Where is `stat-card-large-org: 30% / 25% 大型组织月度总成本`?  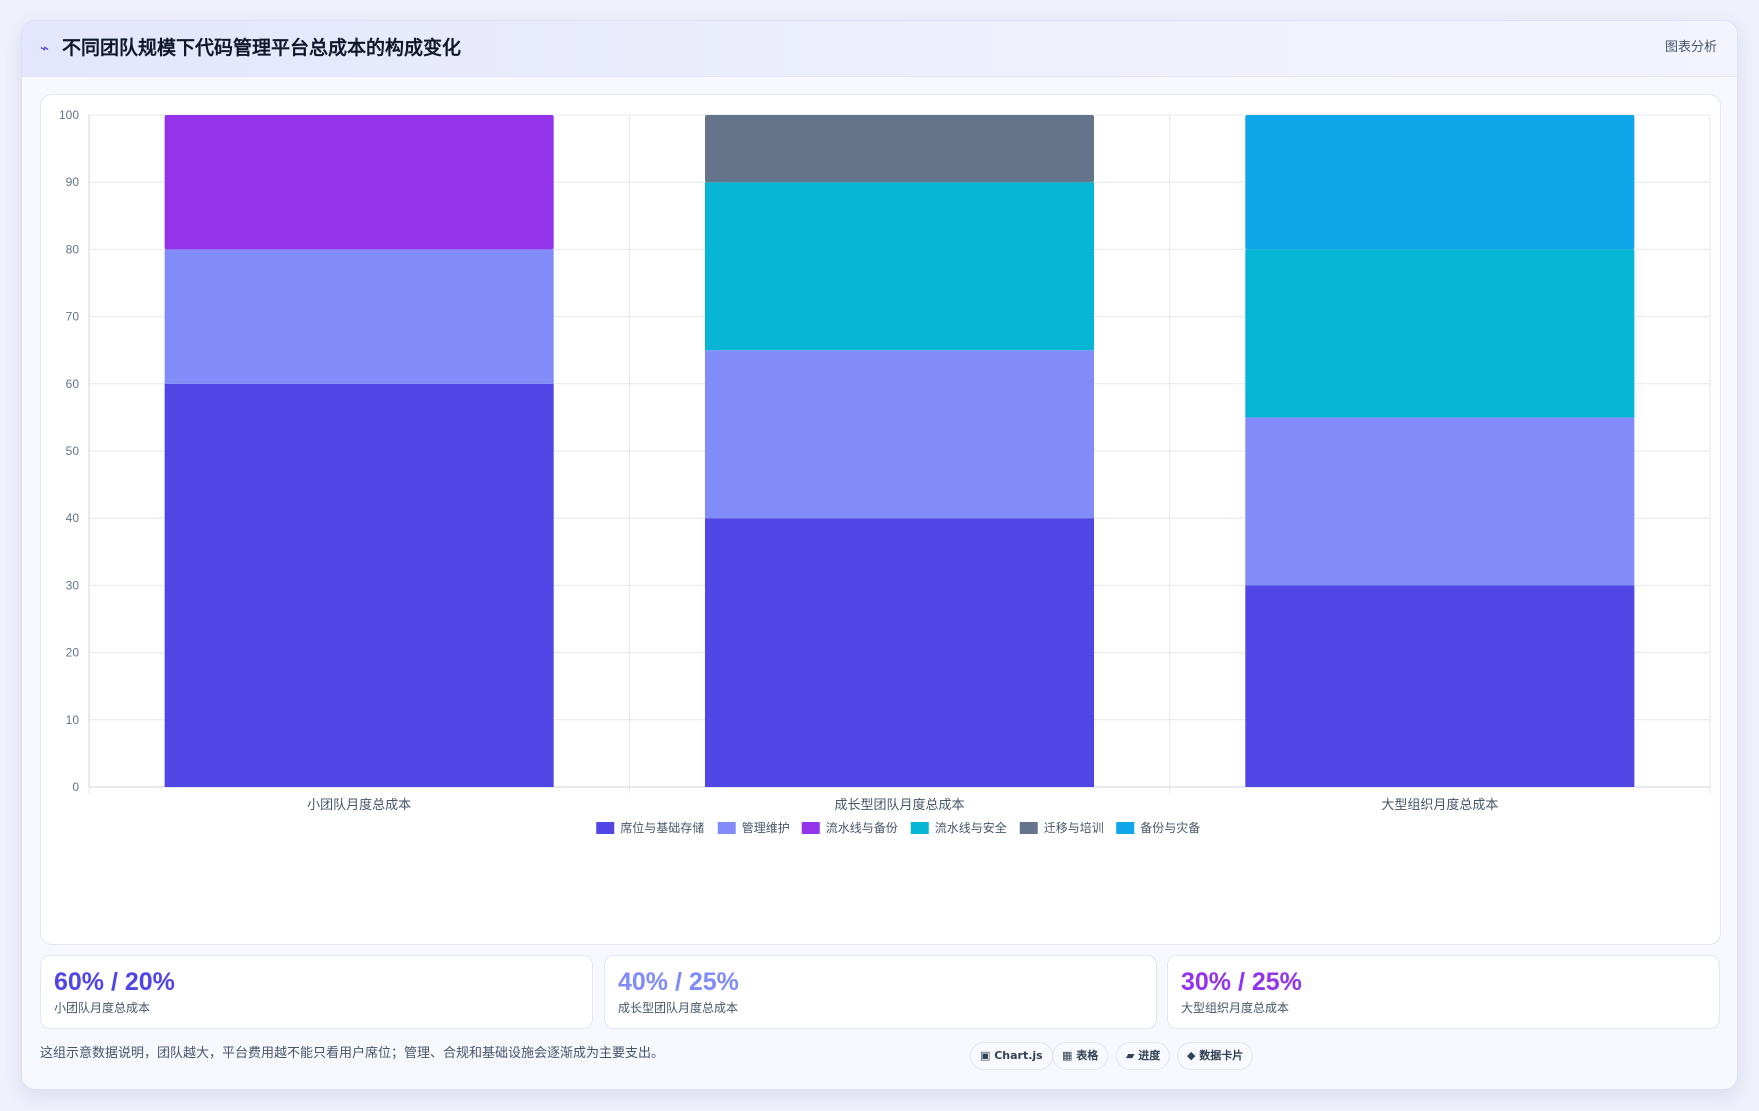
stat-card-large-org: 30% / 25% 大型组织月度总成本 is located at coordinates (1443, 992).